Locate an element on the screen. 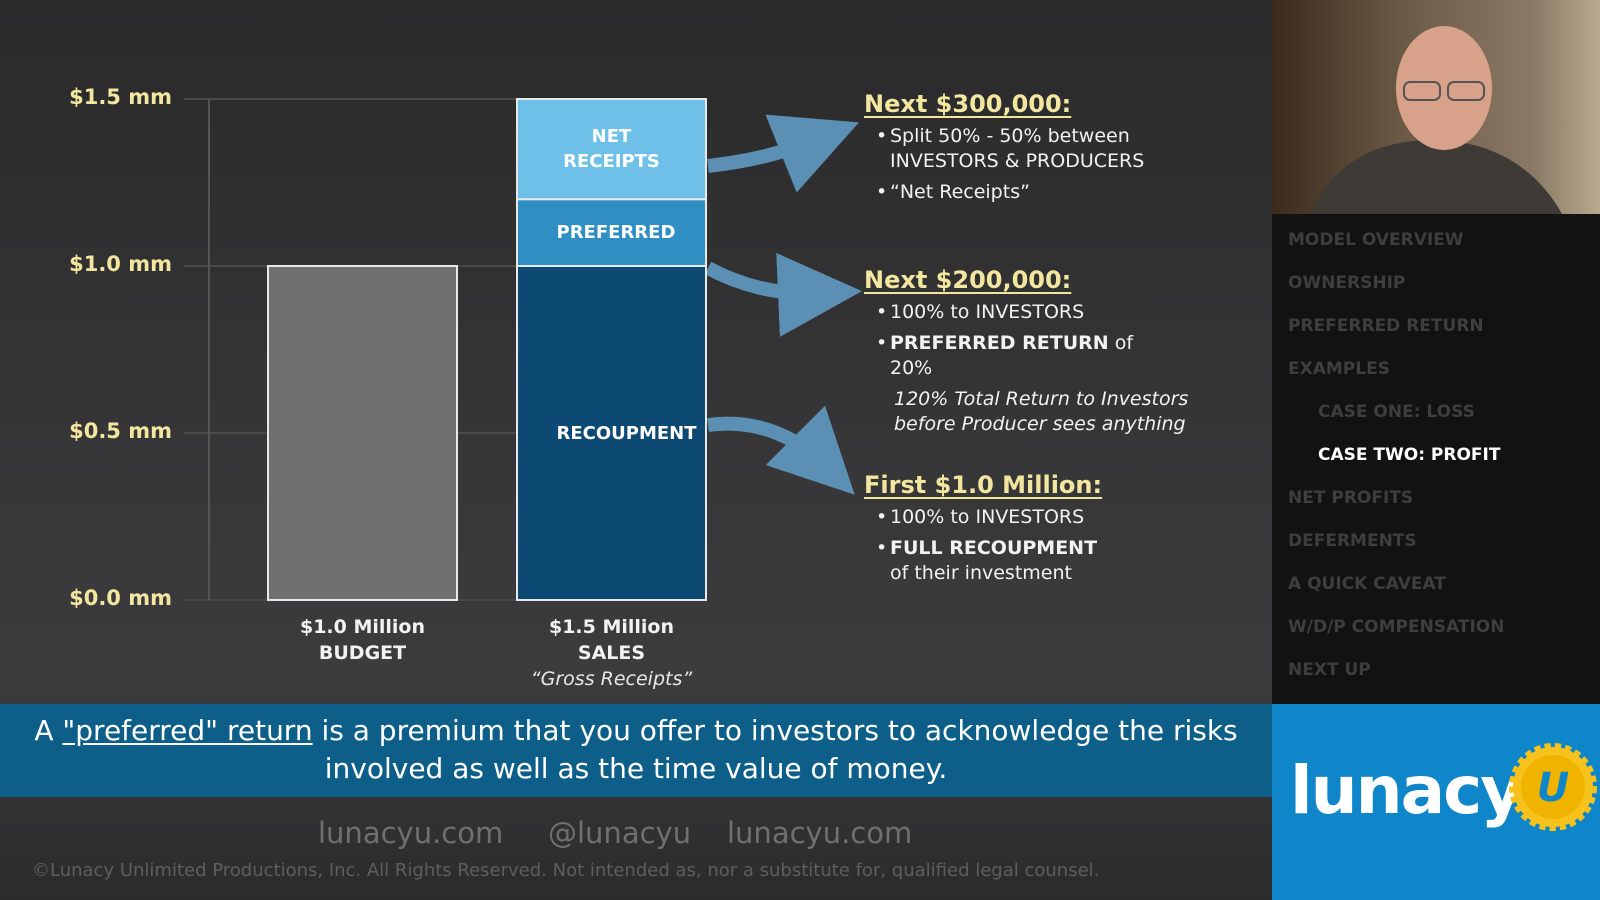 This screenshot has width=1600, height=900. presenter-video is located at coordinates (1436, 107).